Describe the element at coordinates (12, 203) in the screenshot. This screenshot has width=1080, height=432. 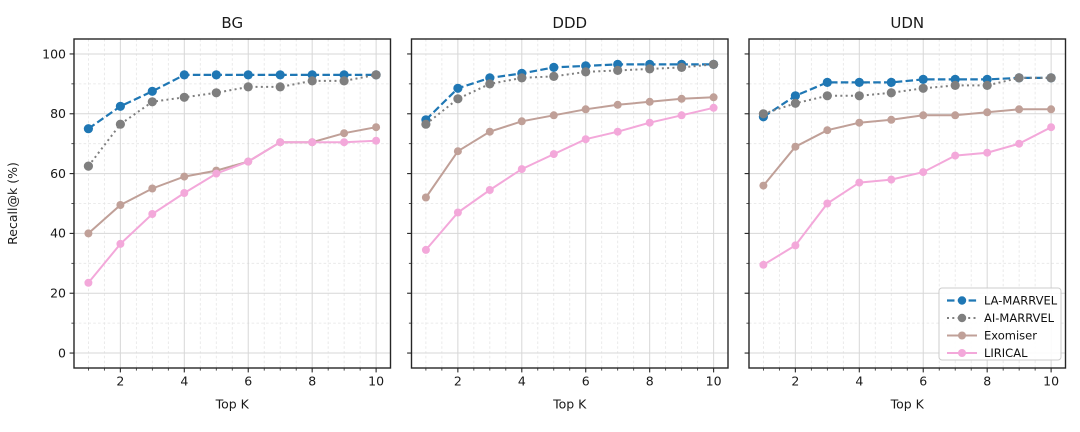
I see `y-axis-label: Recall@k (%)` at that location.